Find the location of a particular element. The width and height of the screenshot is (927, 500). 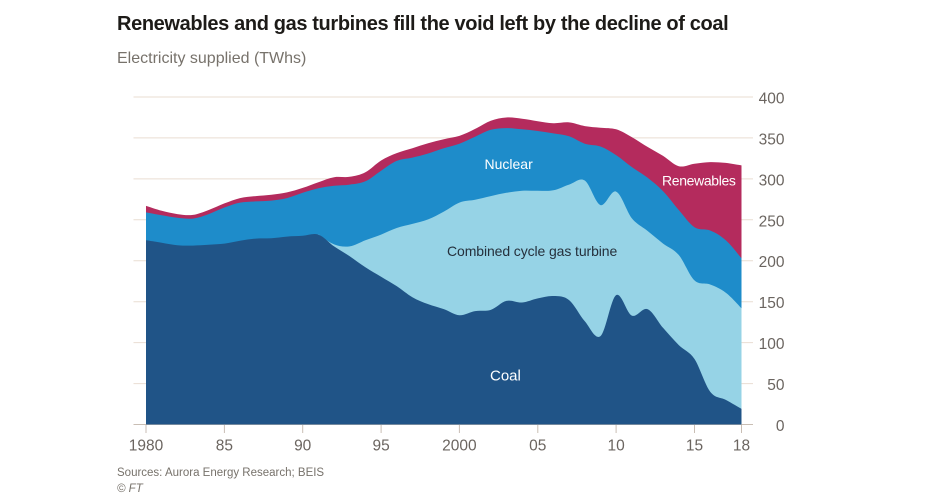

svg-text: 400 is located at coordinates (772, 99).